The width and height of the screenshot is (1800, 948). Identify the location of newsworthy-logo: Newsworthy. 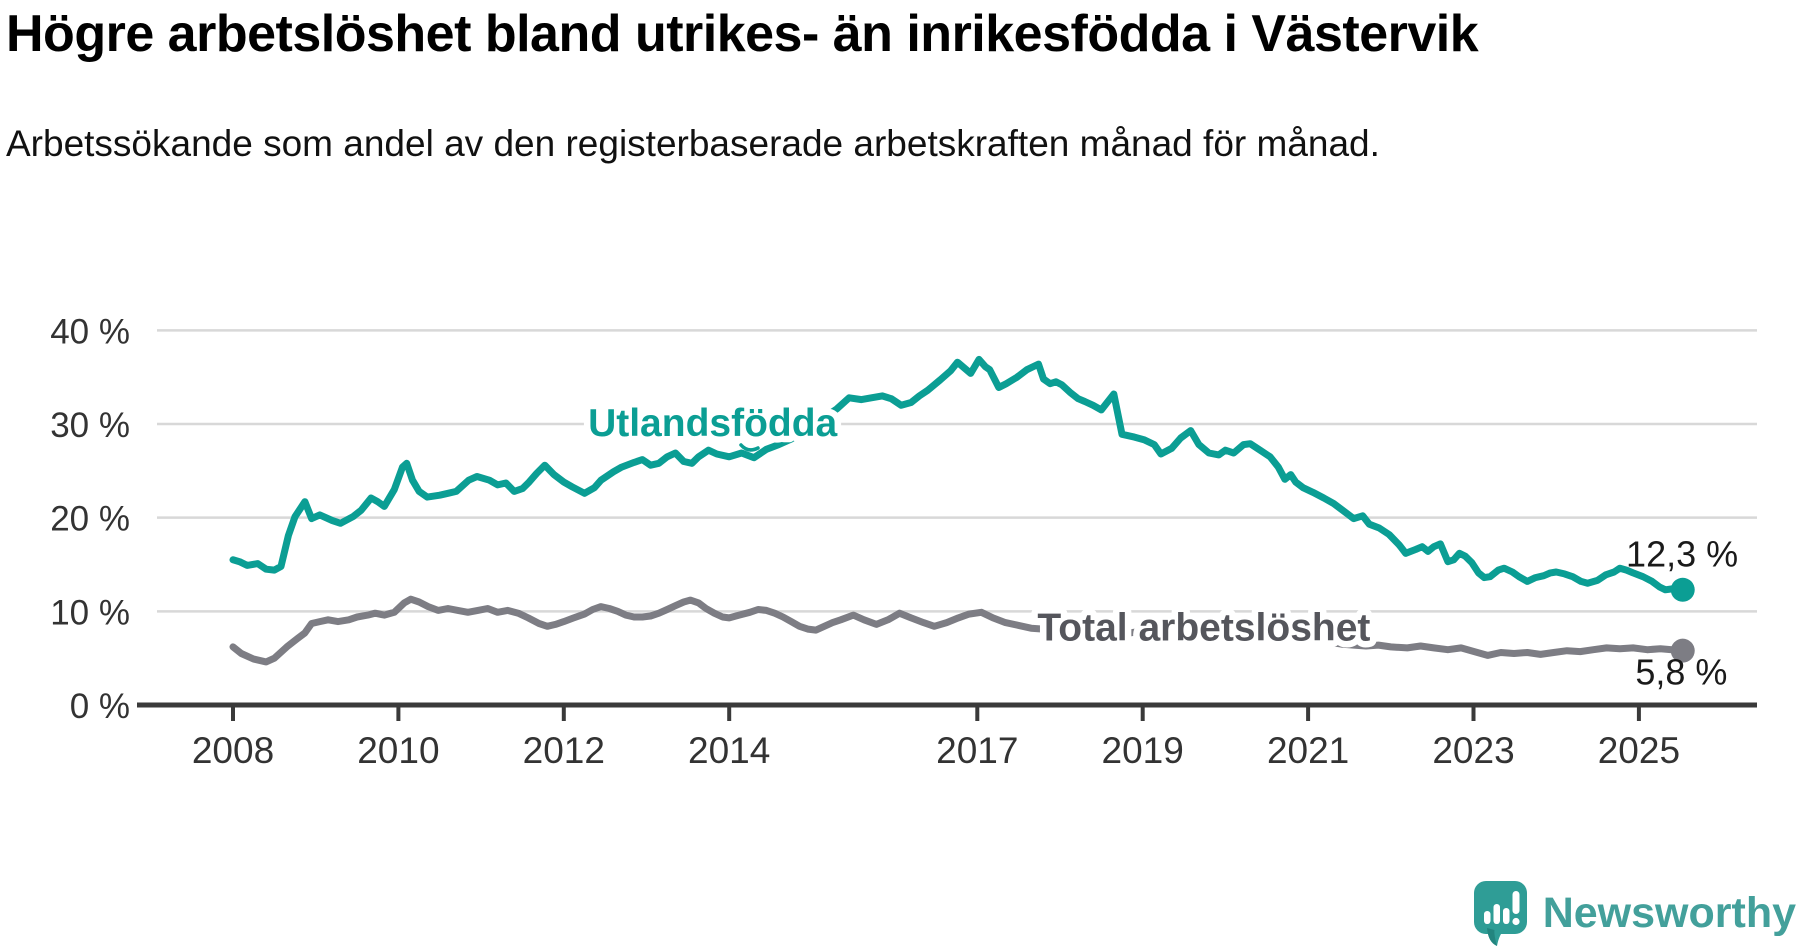
(1634, 913).